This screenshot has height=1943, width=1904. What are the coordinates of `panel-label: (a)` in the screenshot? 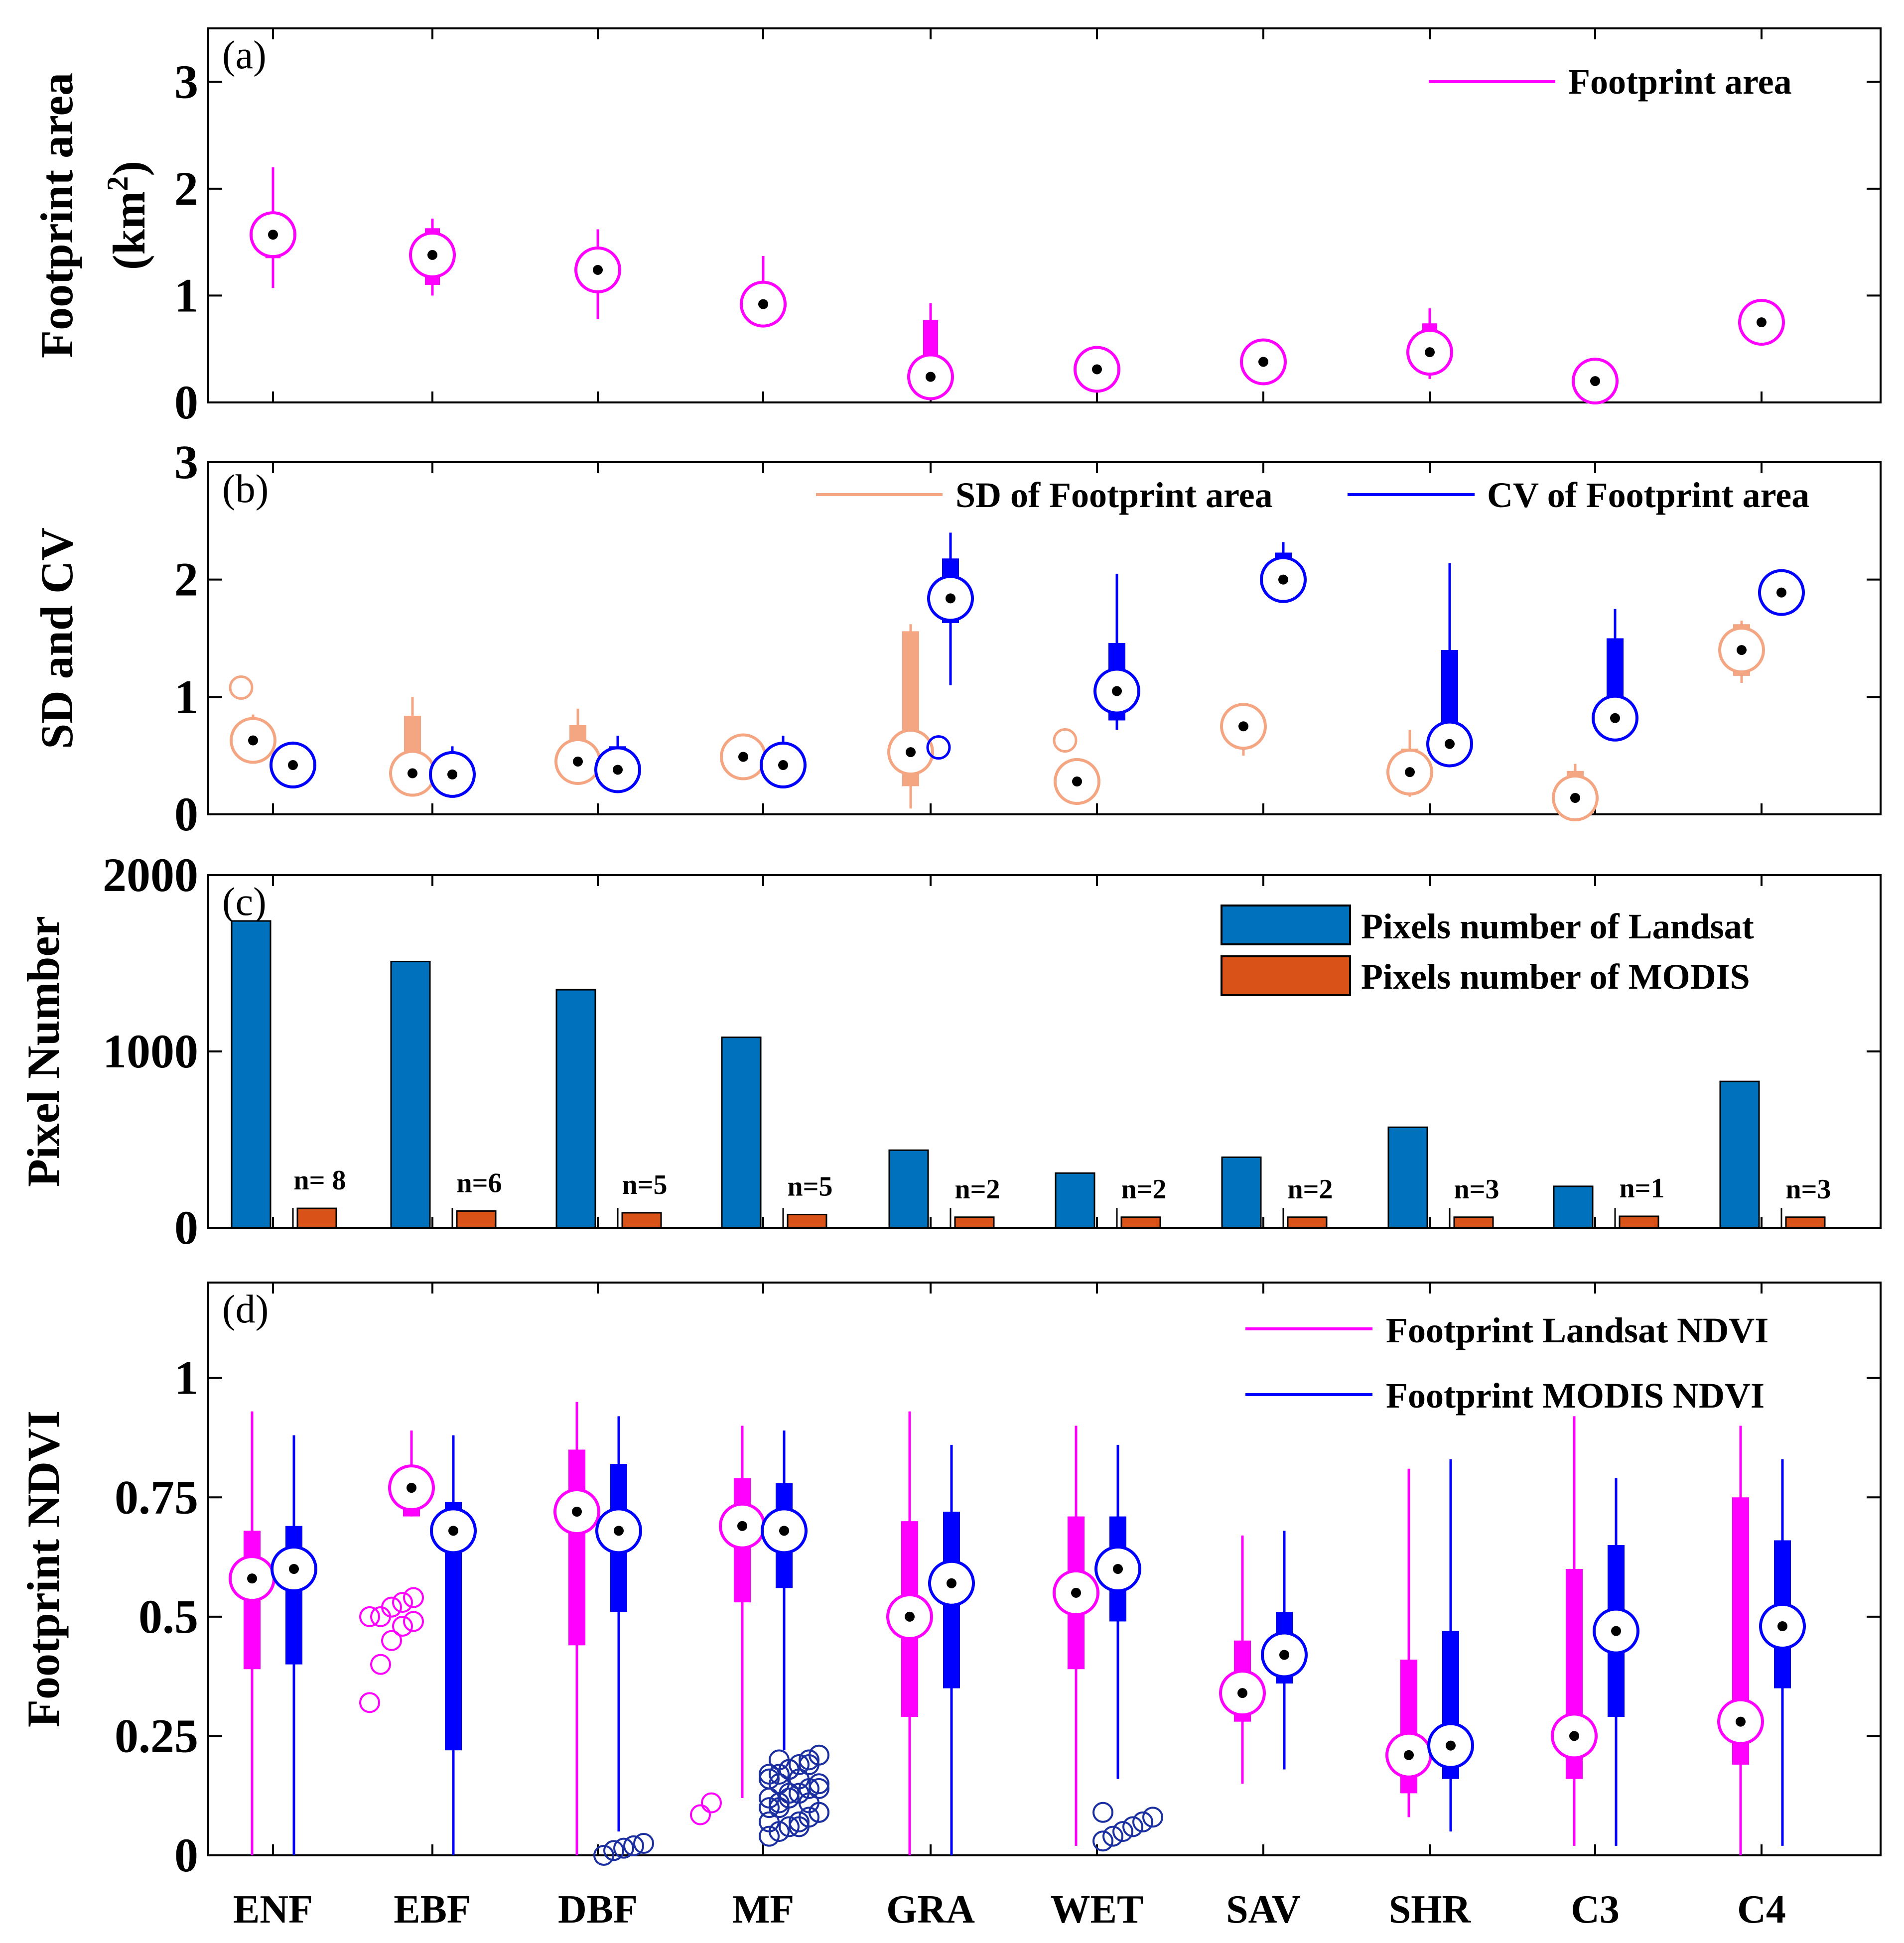 It's located at (244, 55).